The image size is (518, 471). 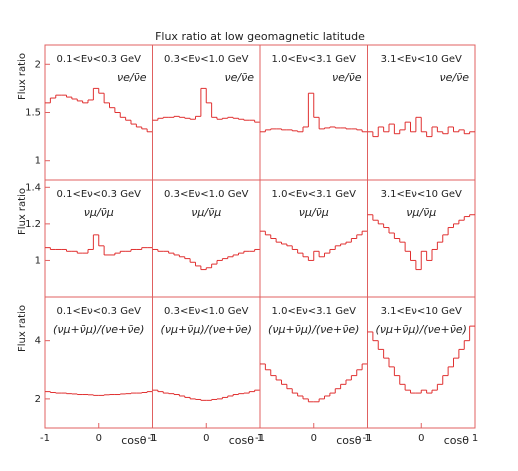 I want to click on y-tick-label: 1.2, so click(x=33, y=224).